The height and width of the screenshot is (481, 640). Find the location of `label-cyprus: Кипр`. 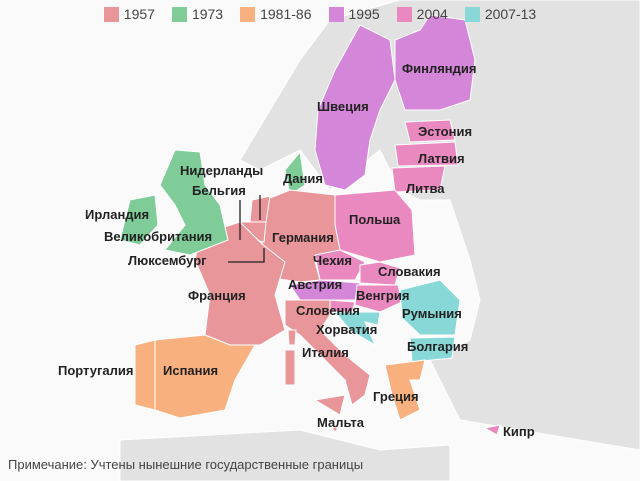

label-cyprus: Кипр is located at coordinates (519, 431).